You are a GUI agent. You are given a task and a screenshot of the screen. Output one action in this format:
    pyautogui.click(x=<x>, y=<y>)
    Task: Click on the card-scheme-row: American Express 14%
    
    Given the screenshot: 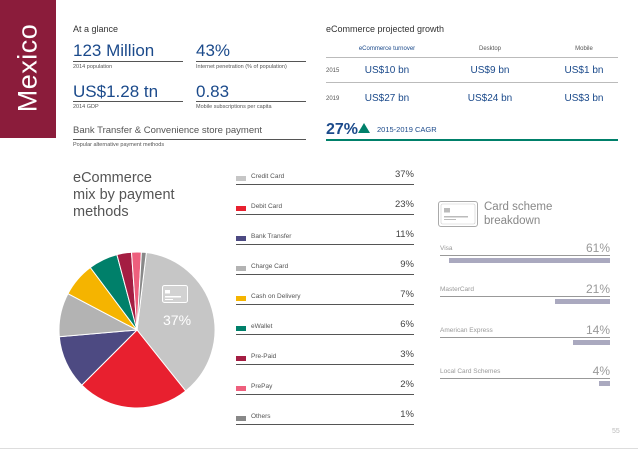 What is the action you would take?
    pyautogui.click(x=525, y=338)
    